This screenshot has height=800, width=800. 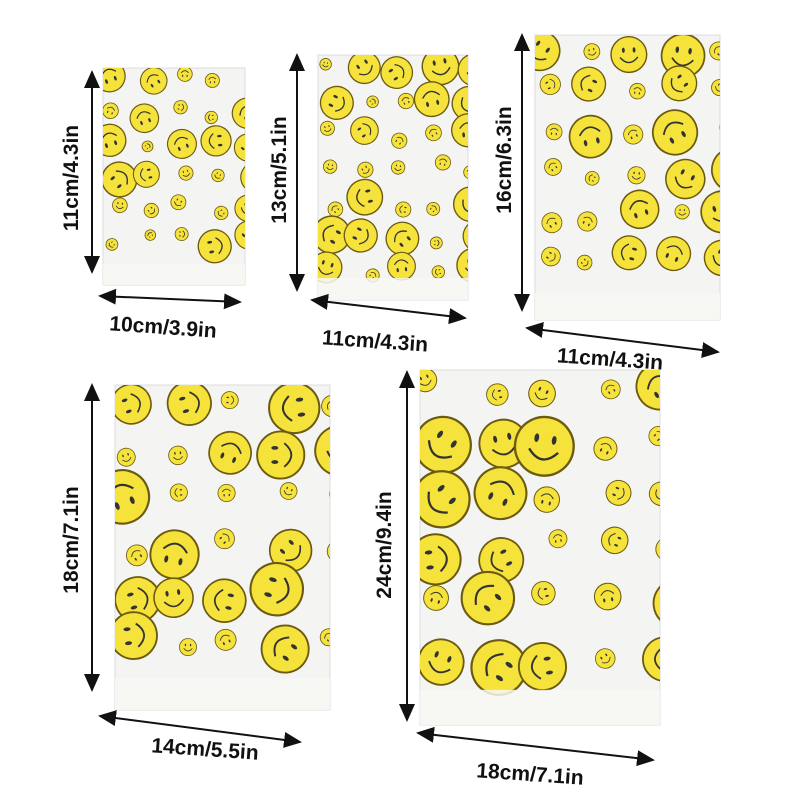 What do you see at coordinates (71, 178) in the screenshot?
I see `bag-1-height-label: 11cm/4.3in` at bounding box center [71, 178].